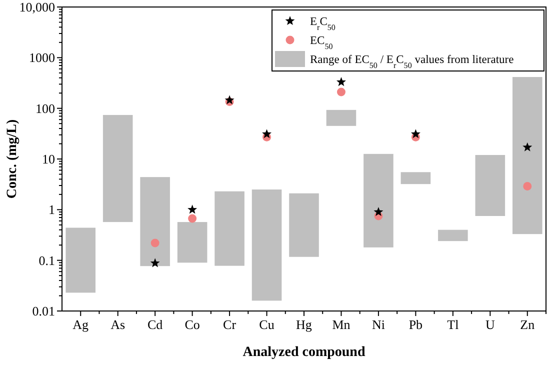 The image size is (550, 367). What do you see at coordinates (51, 210) in the screenshot?
I see `y-tick-label: 1` at bounding box center [51, 210].